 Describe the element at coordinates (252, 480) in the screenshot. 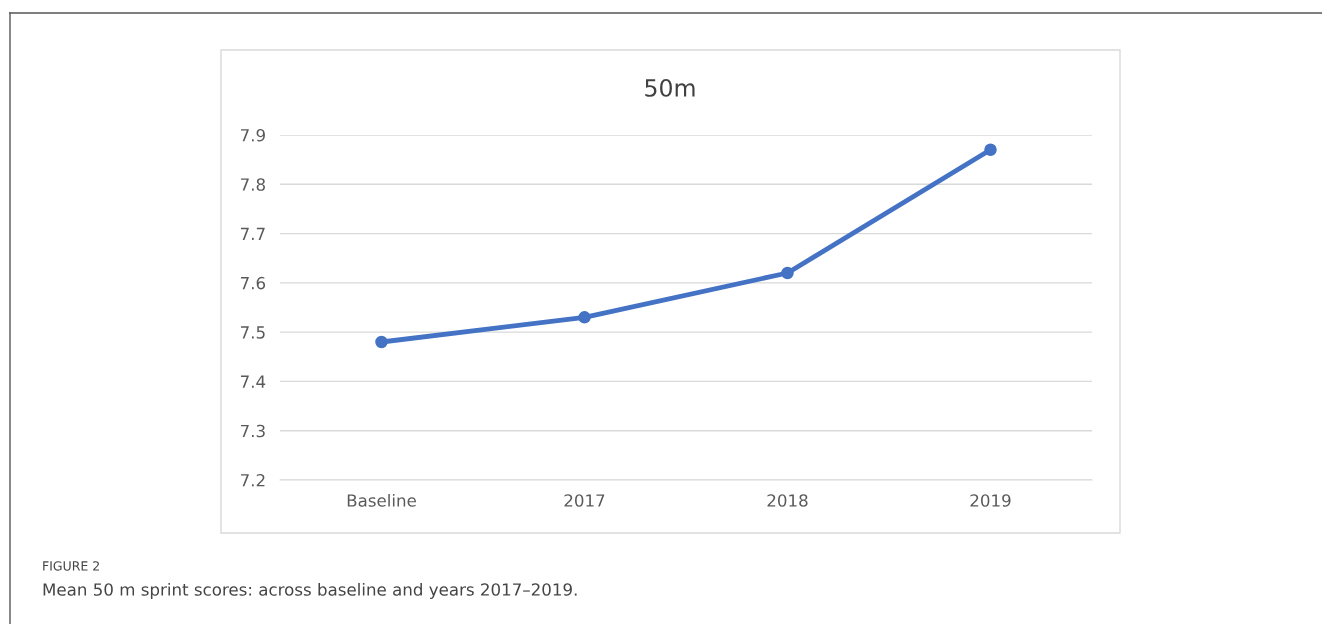

I see `y-tick-label: 7.2` at that location.